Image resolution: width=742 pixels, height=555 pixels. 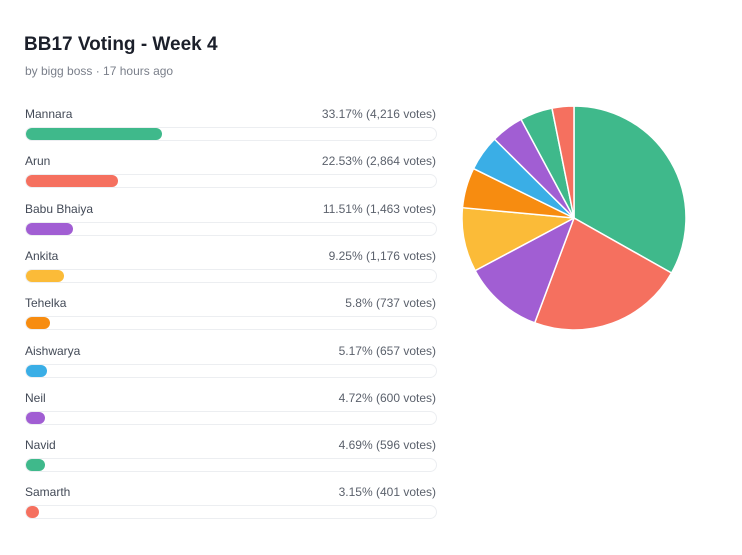 What do you see at coordinates (387, 397) in the screenshot?
I see `option-percentage: 4.72% (600 votes)` at bounding box center [387, 397].